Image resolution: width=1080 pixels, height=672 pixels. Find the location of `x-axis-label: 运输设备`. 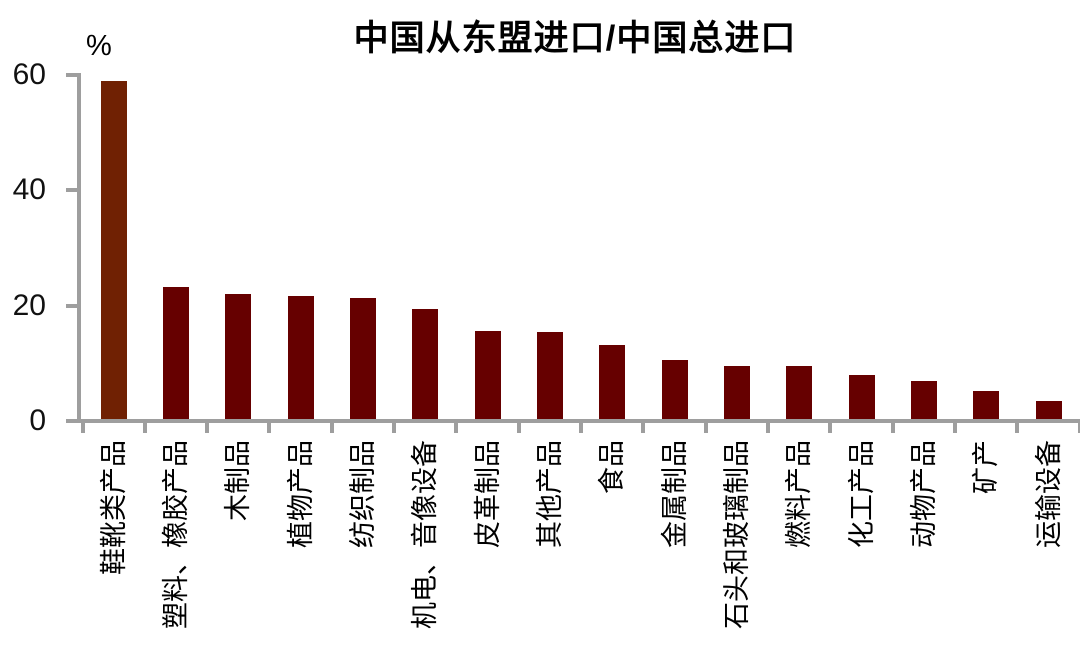

x-axis-label: 运输设备 is located at coordinates (1048, 494).